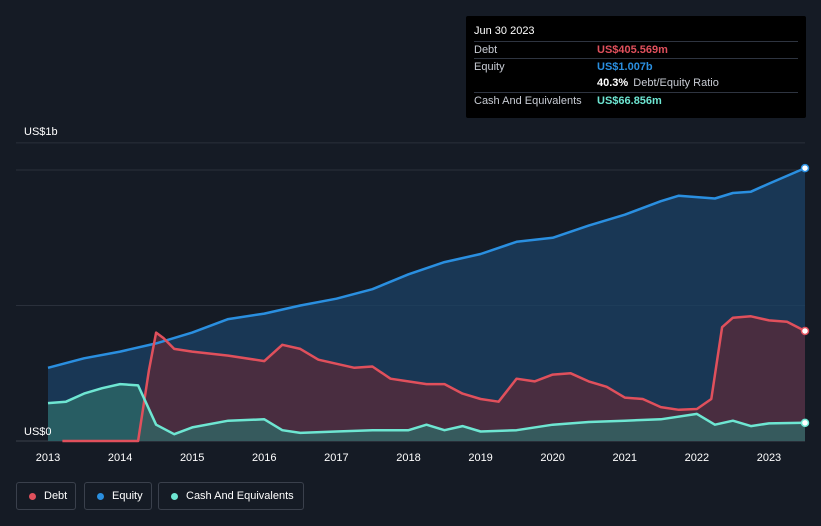 The width and height of the screenshot is (821, 526). What do you see at coordinates (480, 458) in the screenshot?
I see `x-tick-label: 2019` at bounding box center [480, 458].